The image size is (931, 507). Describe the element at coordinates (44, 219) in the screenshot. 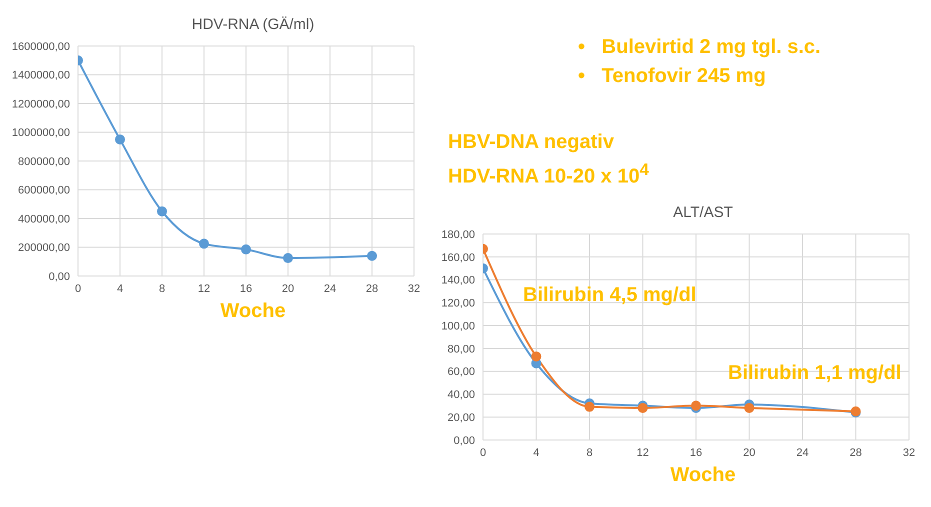

I see `y-tick-label: 400000,00` at that location.